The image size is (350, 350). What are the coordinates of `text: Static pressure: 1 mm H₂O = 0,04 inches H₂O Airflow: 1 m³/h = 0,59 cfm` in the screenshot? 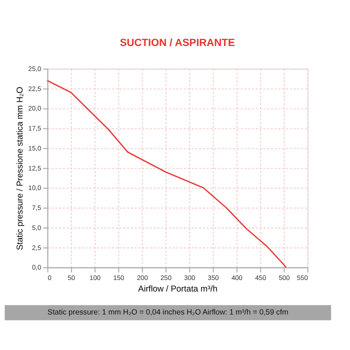 It's located at (168, 312).